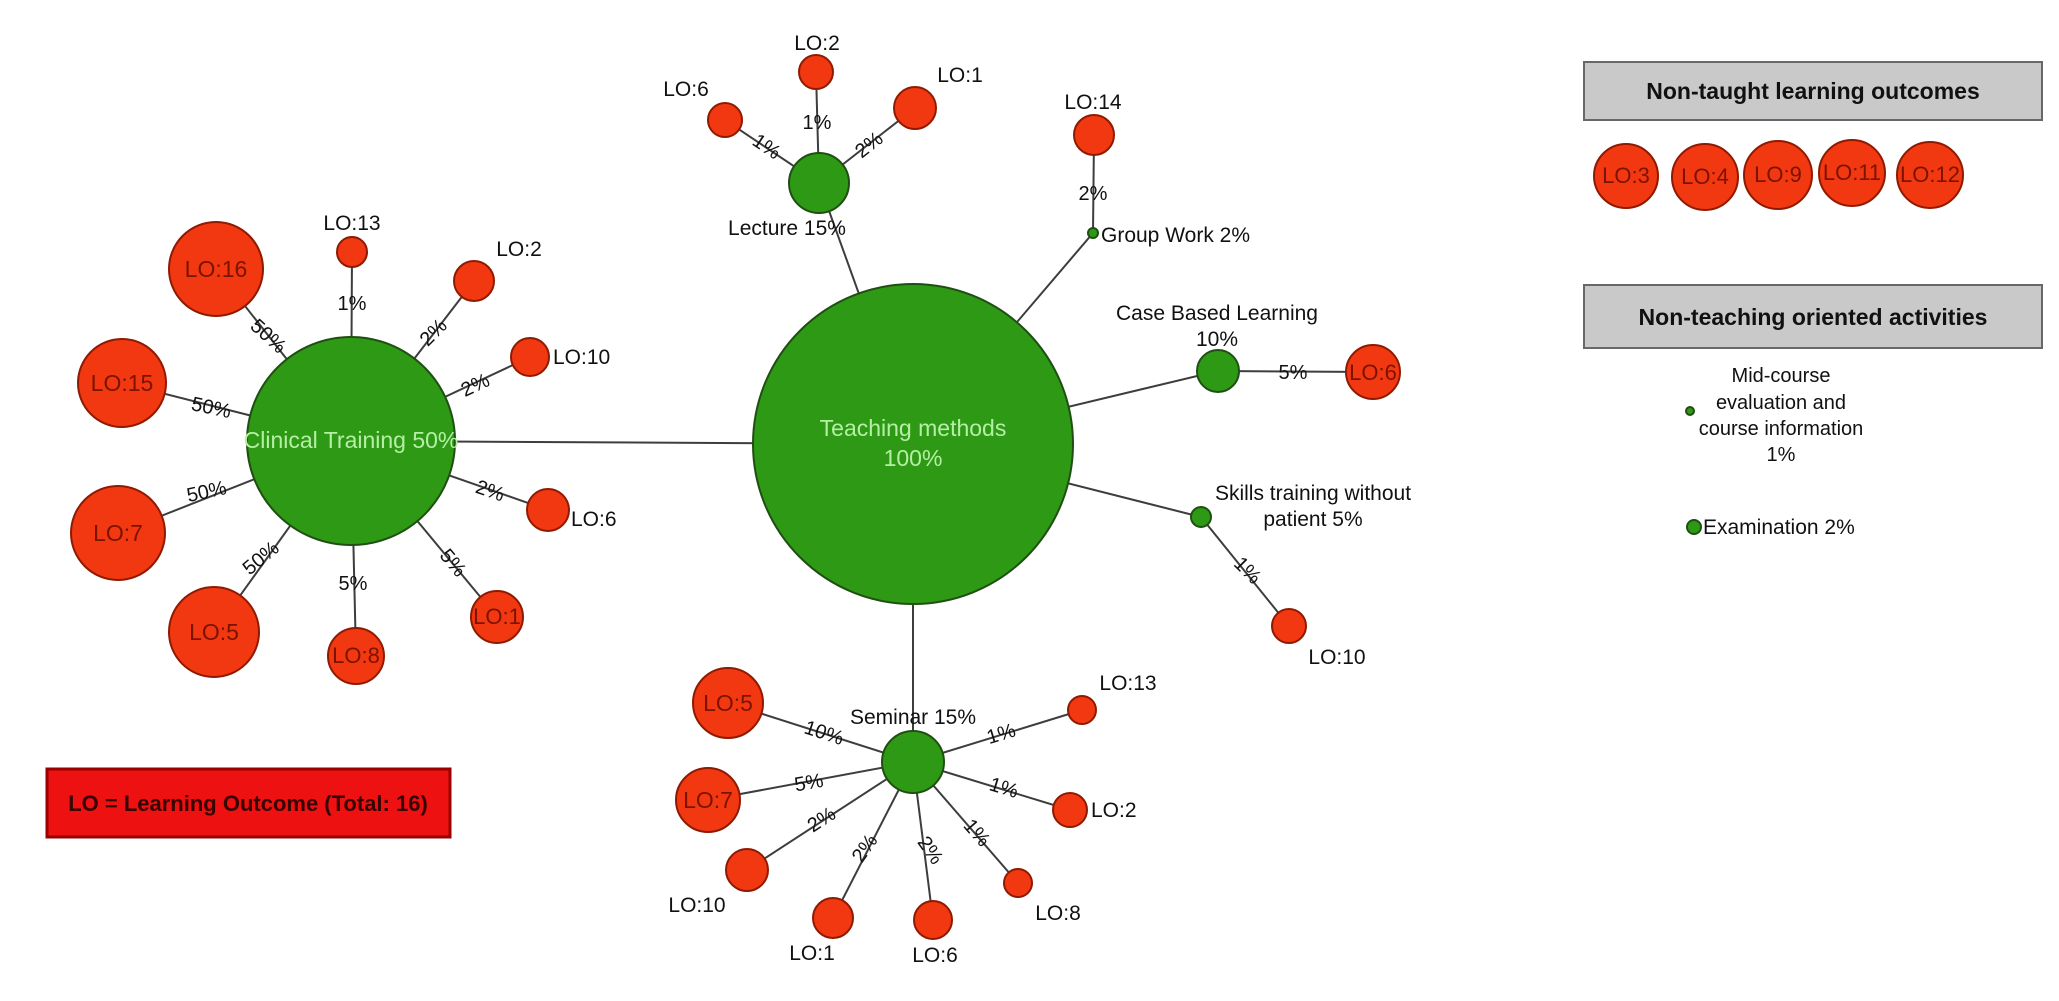 This screenshot has height=1001, width=2059. I want to click on legend-activities-title: Non-teaching oriented activities, so click(1813, 317).